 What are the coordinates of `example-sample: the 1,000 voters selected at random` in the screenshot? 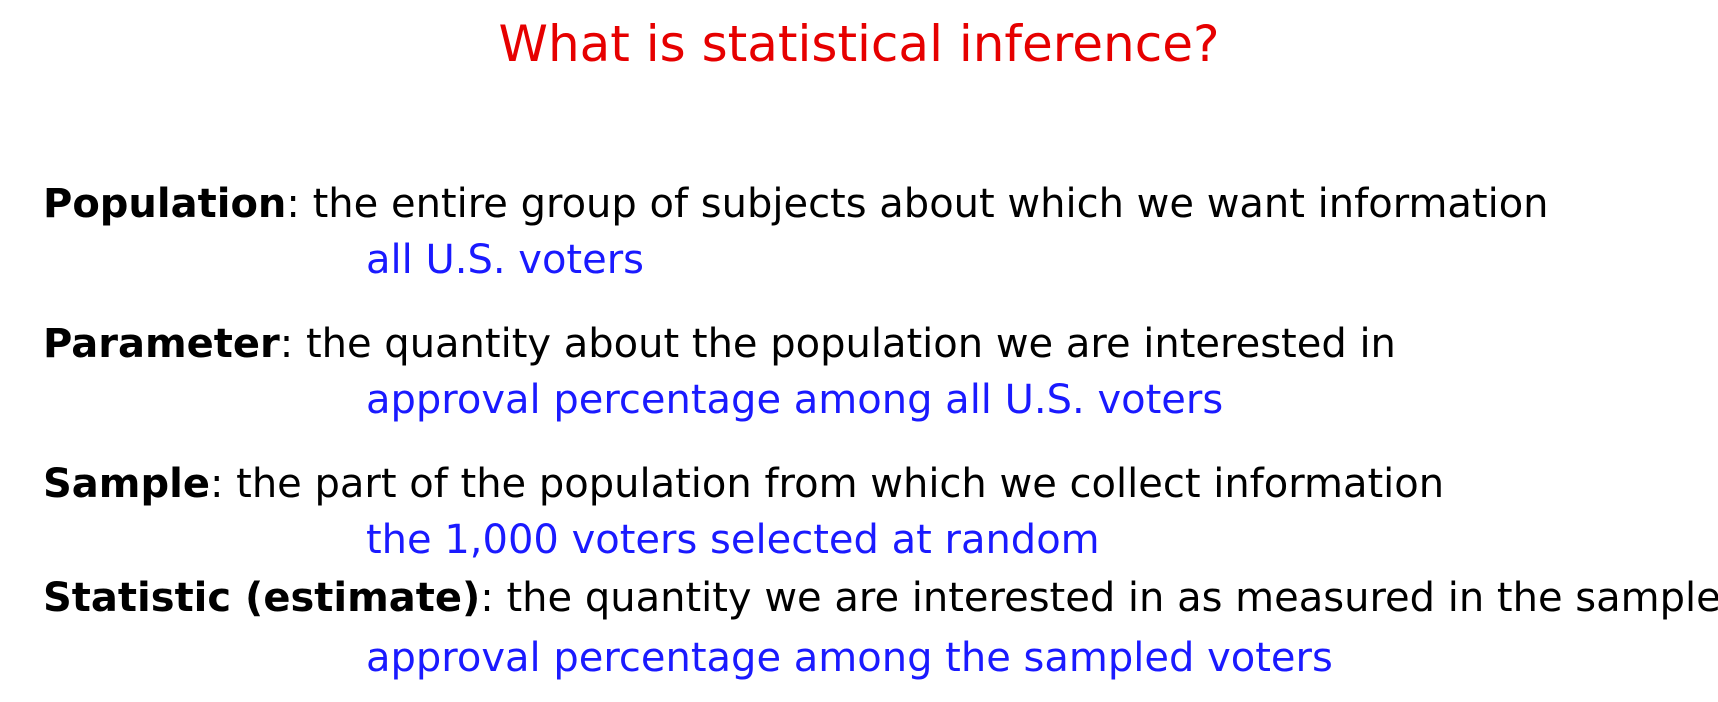 It's located at (733, 540).